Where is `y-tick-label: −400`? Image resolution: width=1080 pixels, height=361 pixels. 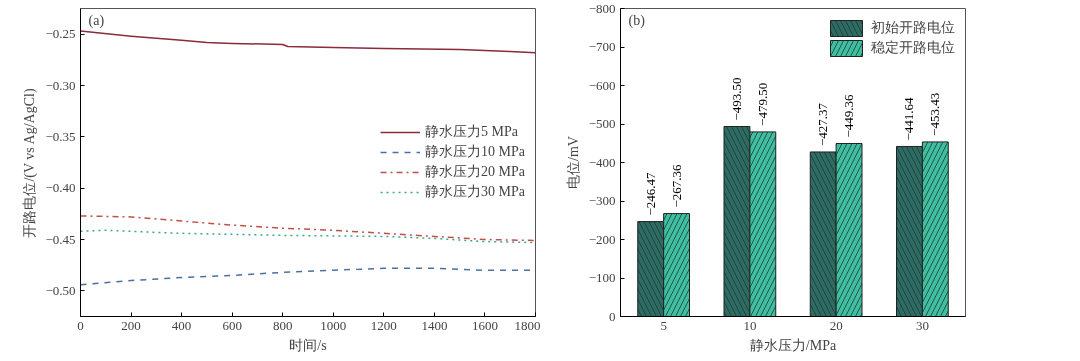
y-tick-label: −400 is located at coordinates (602, 162).